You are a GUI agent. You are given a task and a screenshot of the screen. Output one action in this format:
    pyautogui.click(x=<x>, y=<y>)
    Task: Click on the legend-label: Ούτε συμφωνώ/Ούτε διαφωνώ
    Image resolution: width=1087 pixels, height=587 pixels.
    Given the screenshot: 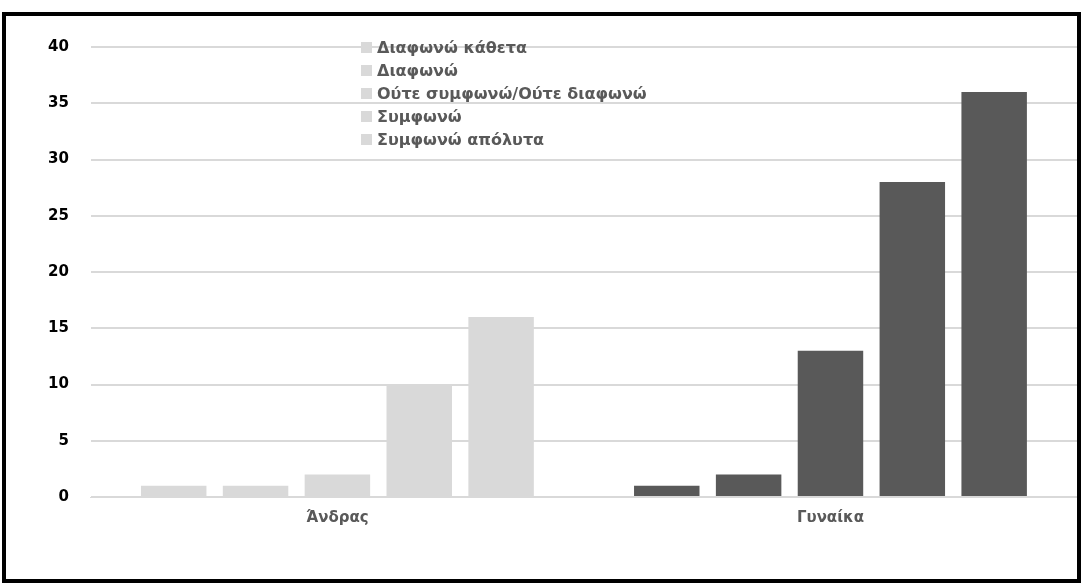 What is the action you would take?
    pyautogui.click(x=511, y=94)
    